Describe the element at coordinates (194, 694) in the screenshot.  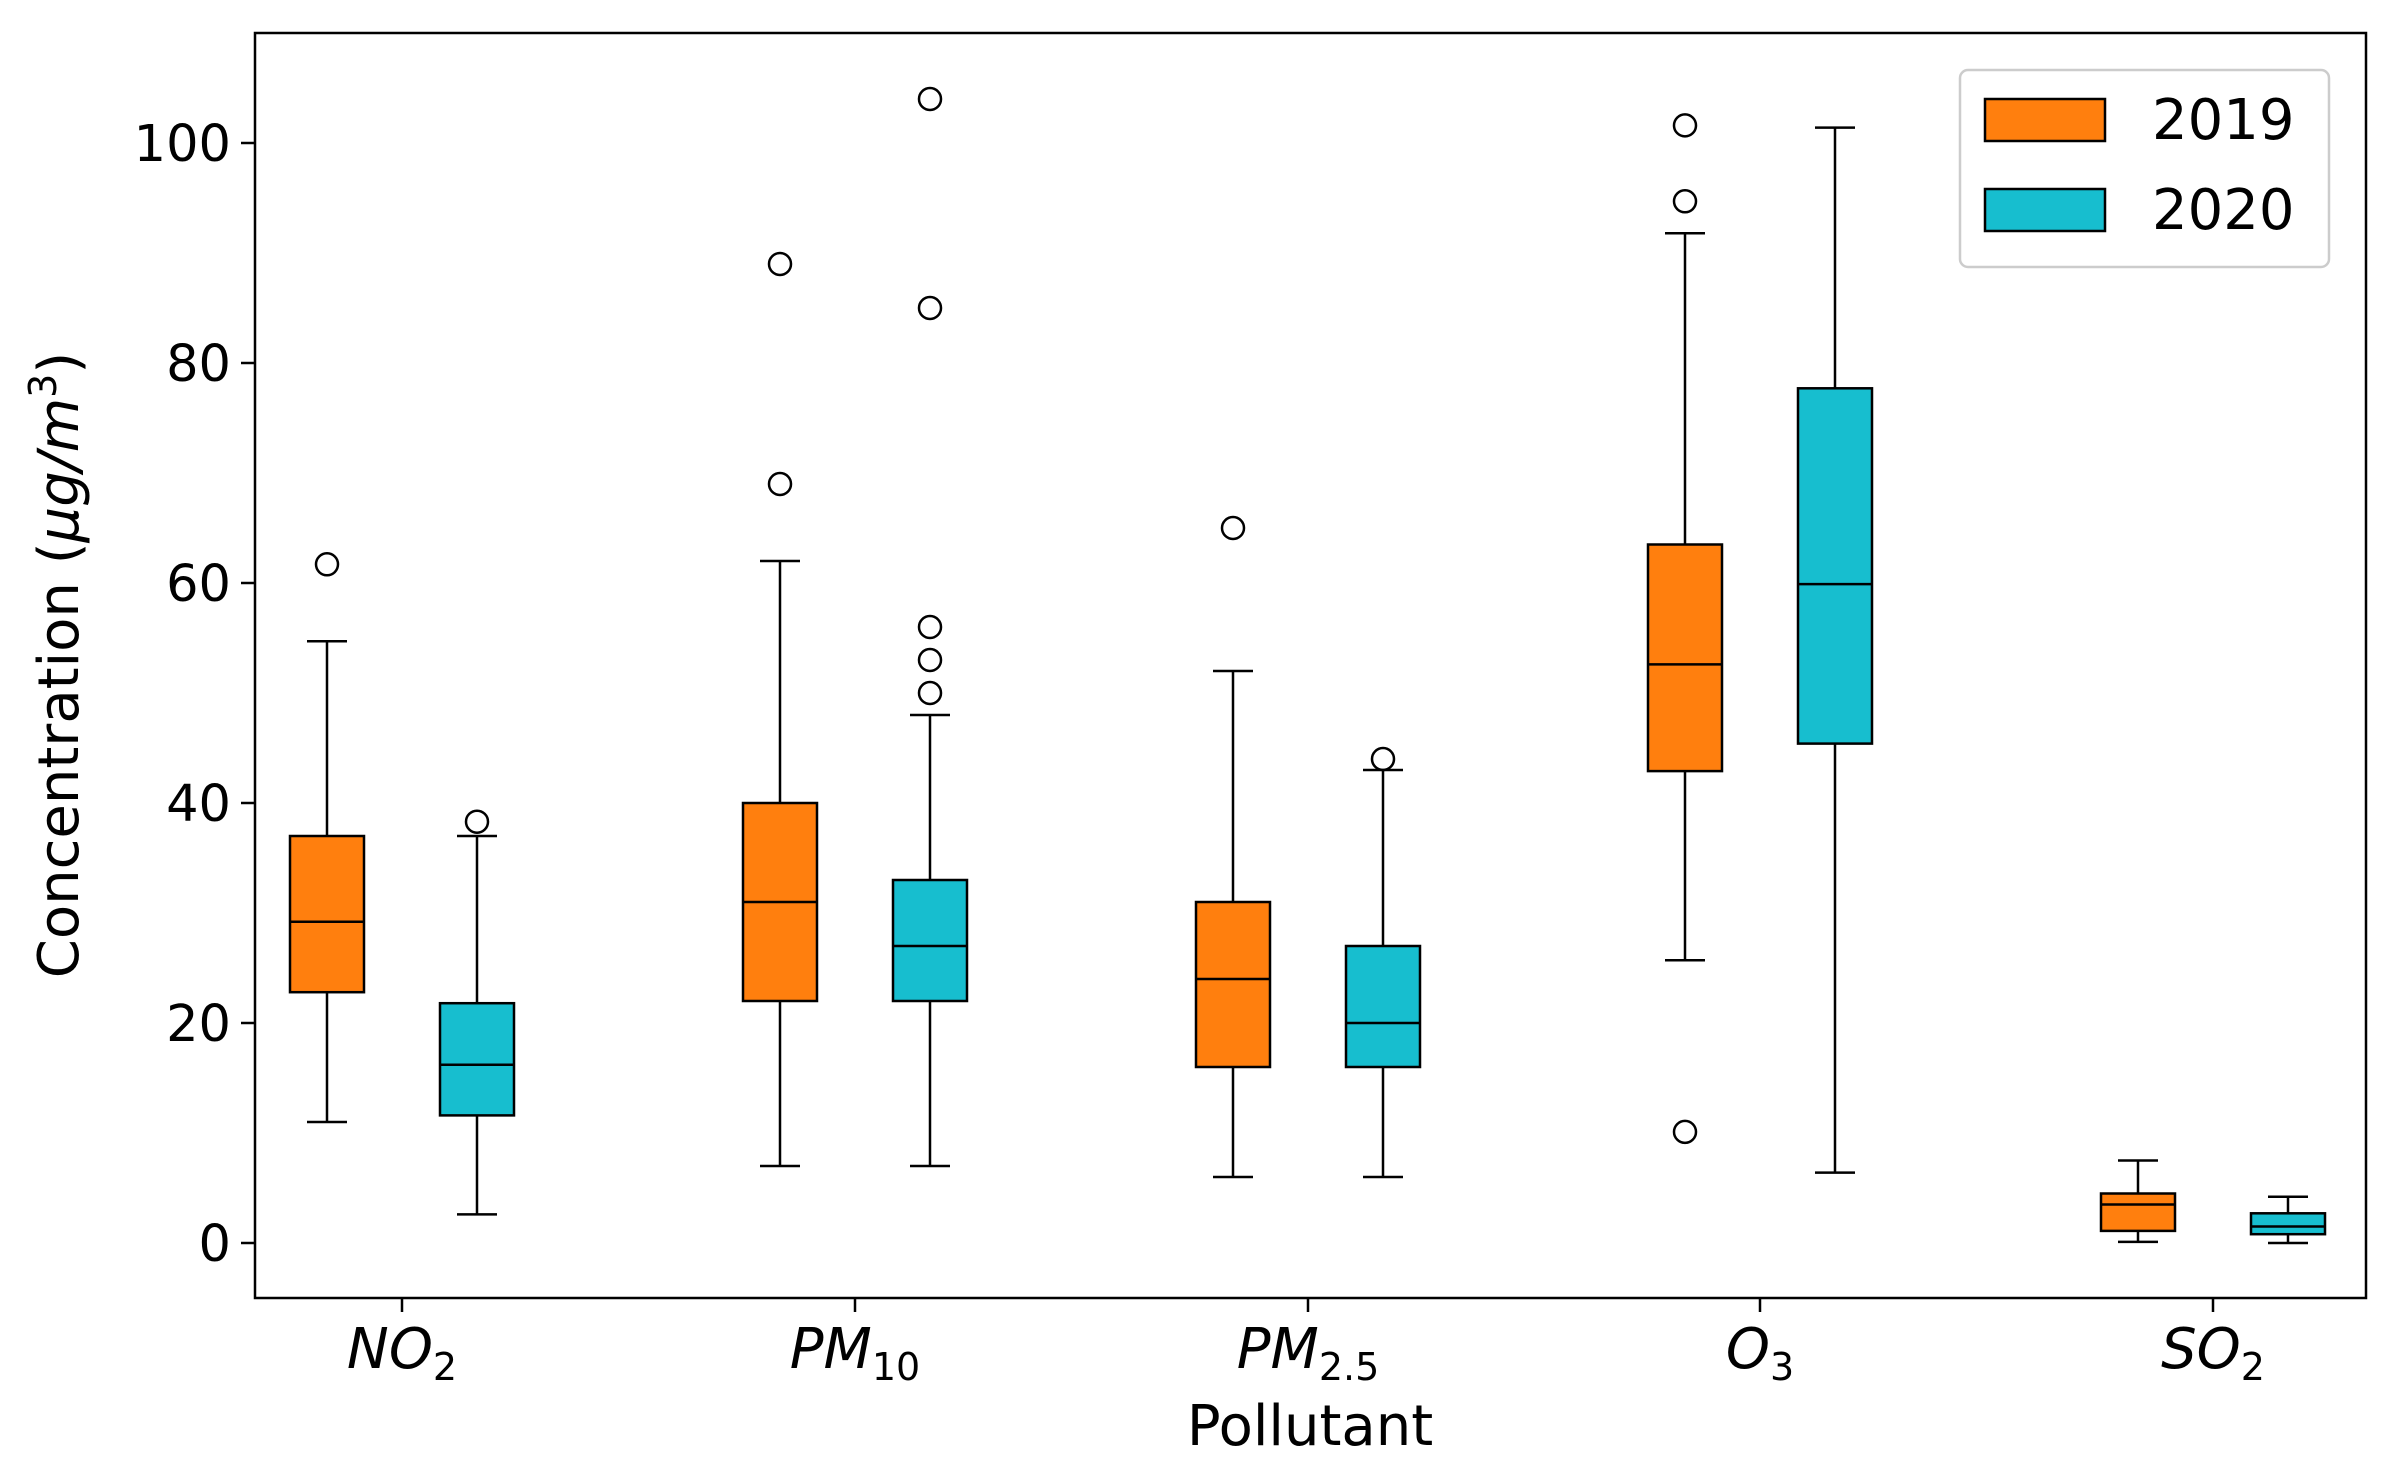
I see `y-axis: 0 20 40 60 80 100` at that location.